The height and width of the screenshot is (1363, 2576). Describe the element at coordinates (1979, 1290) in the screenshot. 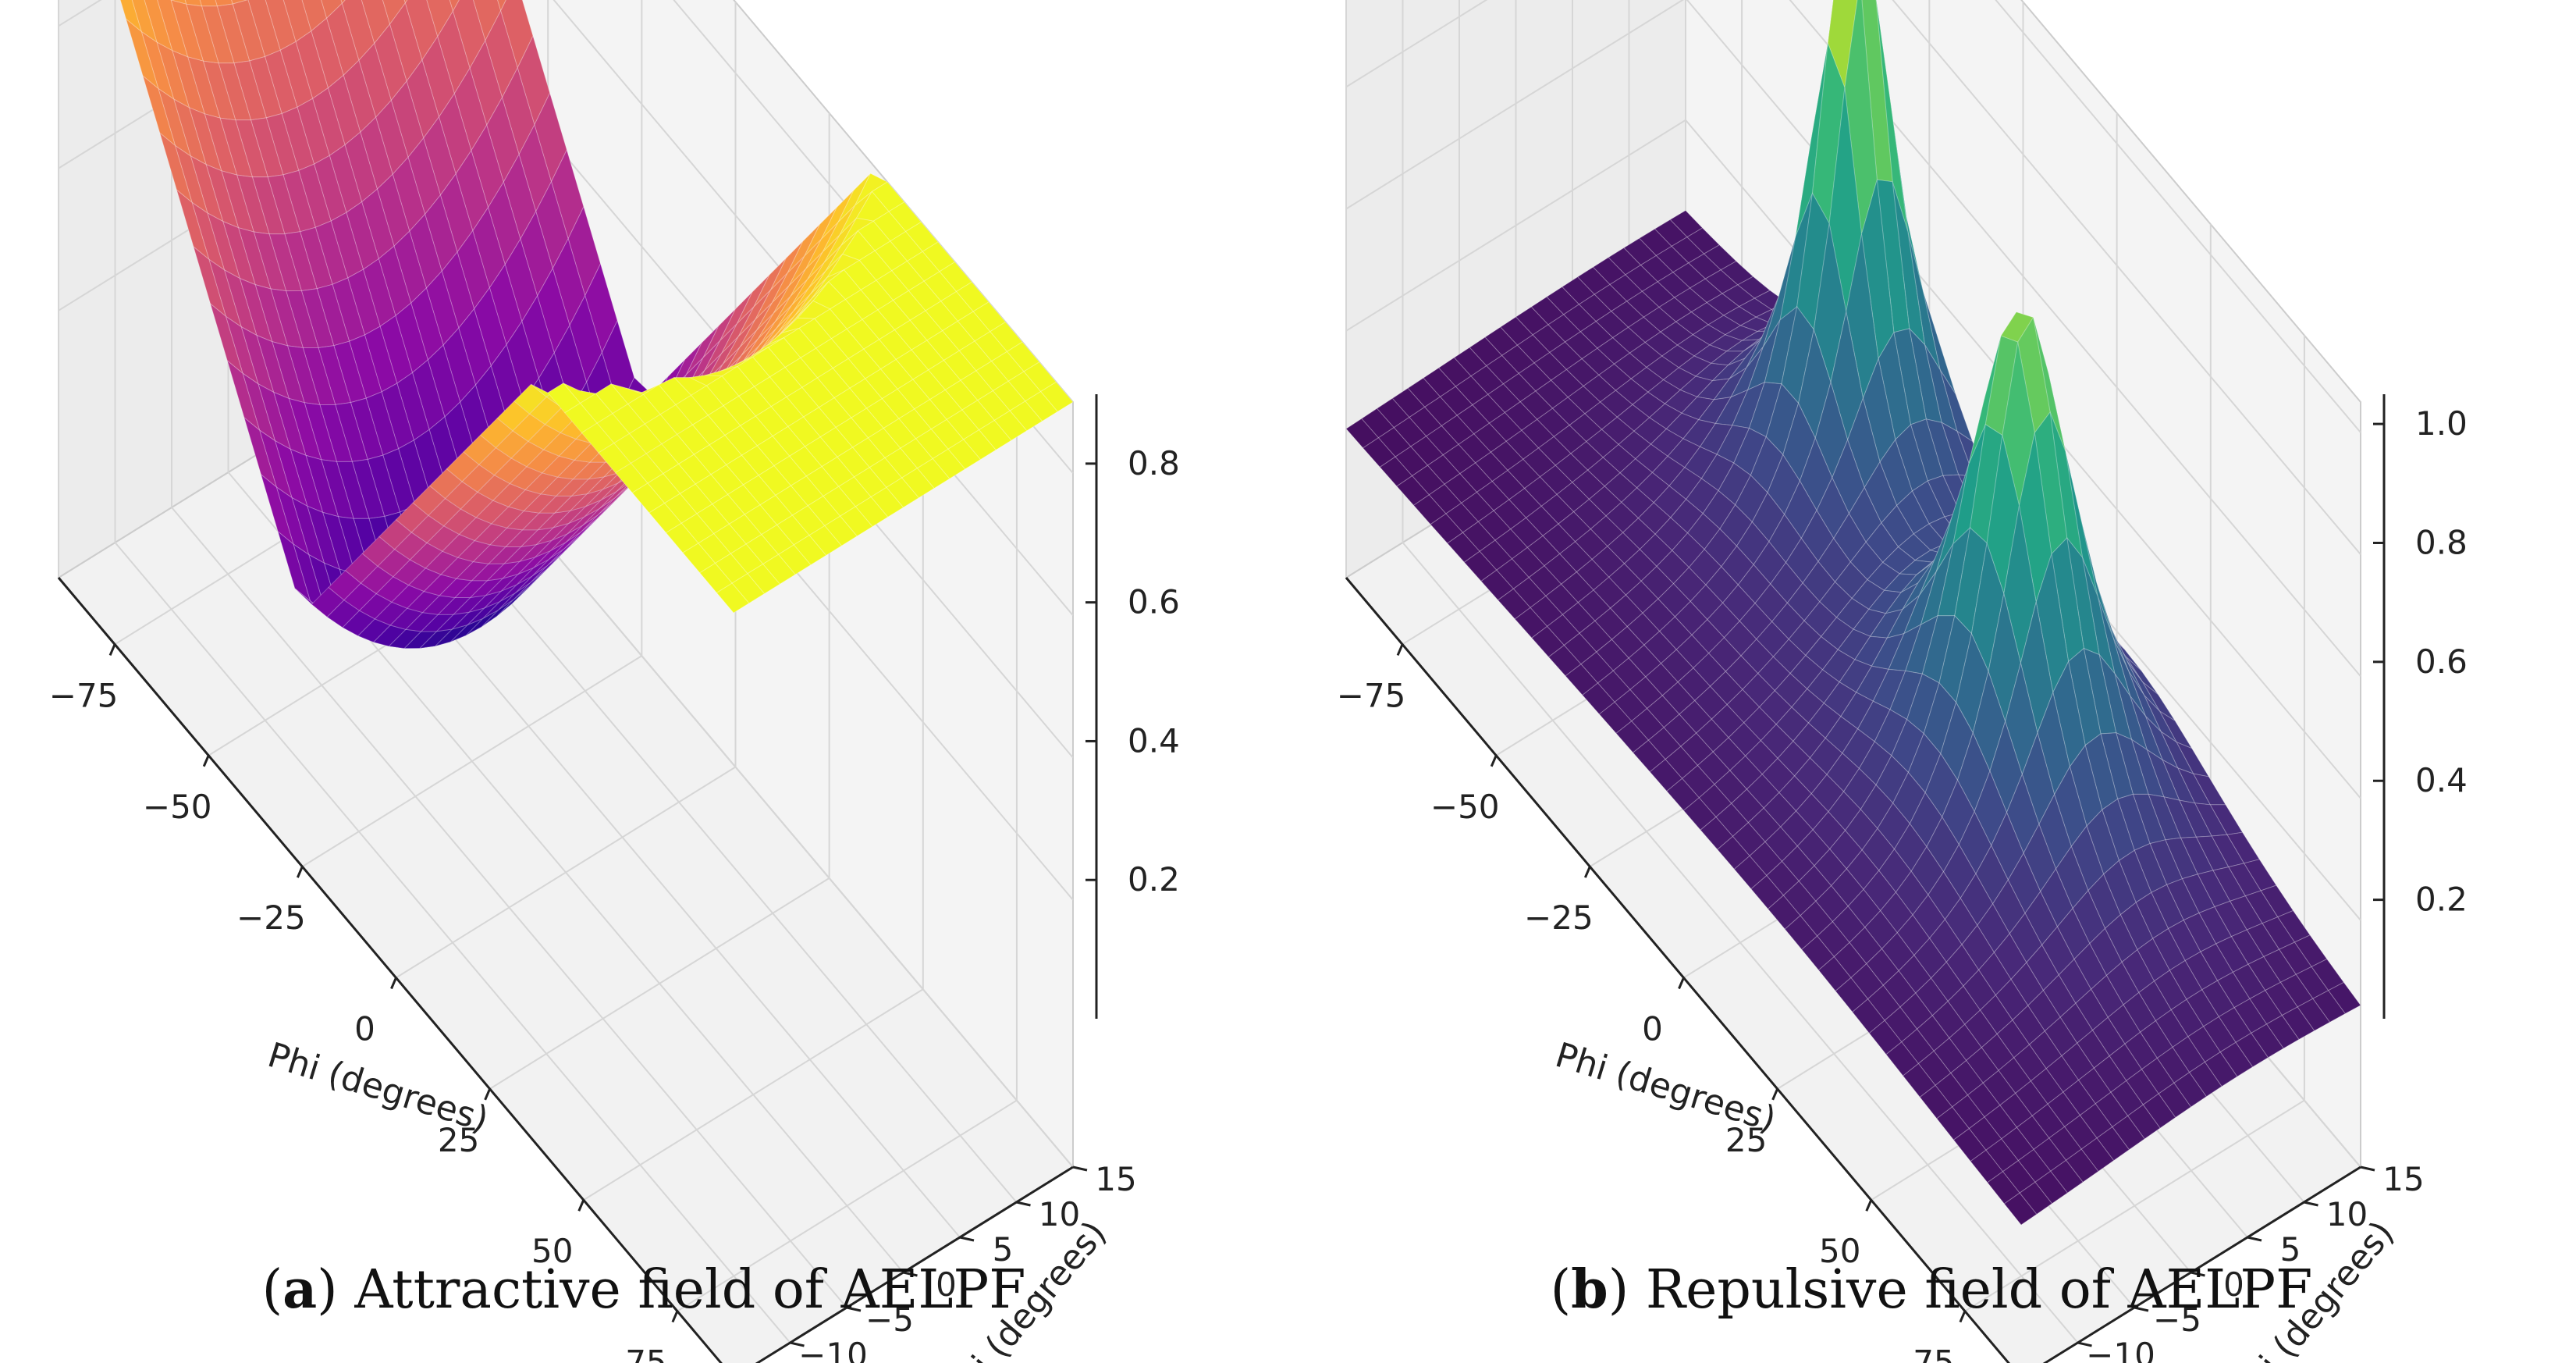

I see `caption-text-b: Repulsive field of AELPF` at that location.